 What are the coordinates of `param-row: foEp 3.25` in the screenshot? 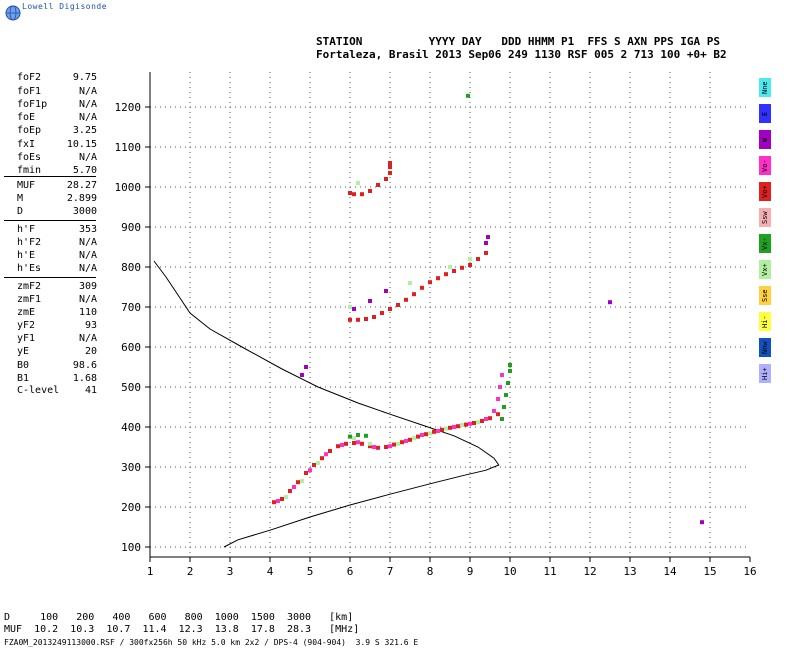 It's located at (57, 131).